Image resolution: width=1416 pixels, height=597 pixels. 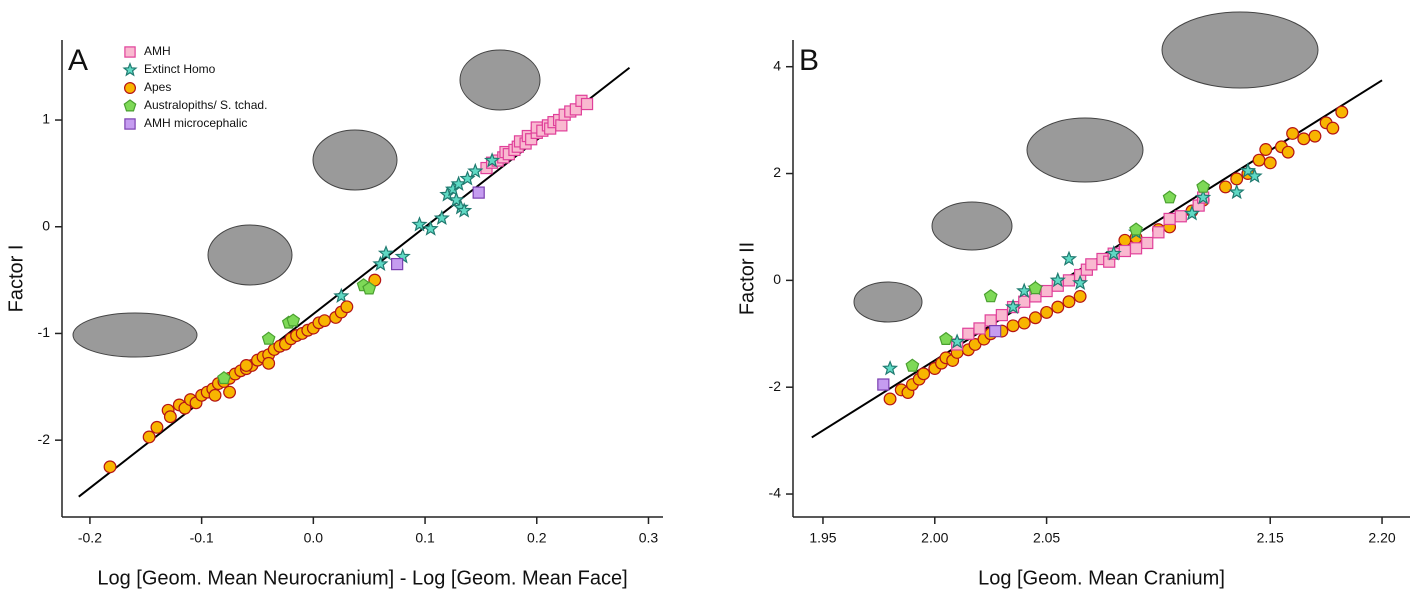 I want to click on x-tick-label: 2.20, so click(x=1381, y=538).